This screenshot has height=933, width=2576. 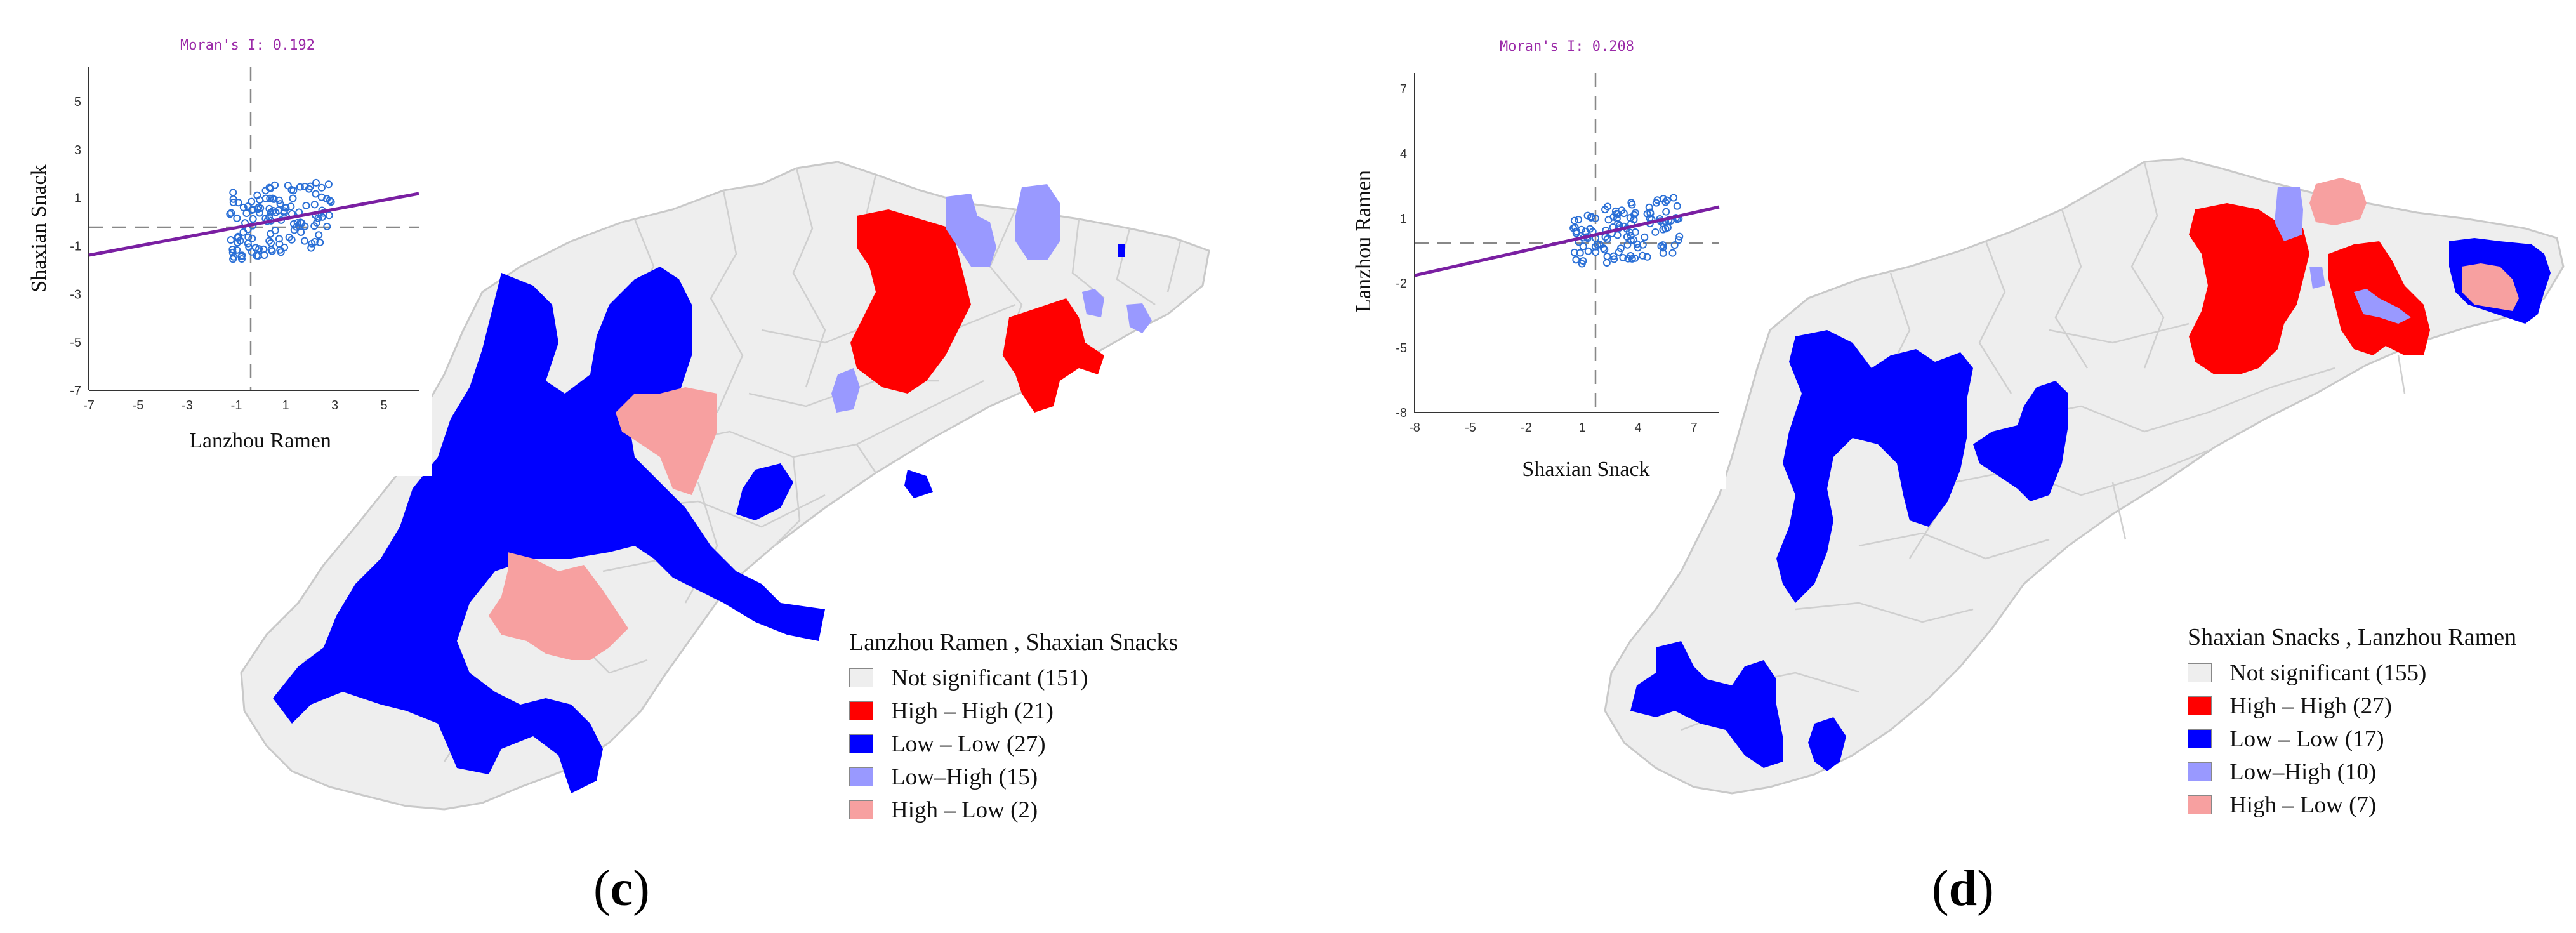 I want to click on caption-c: (c), so click(x=621, y=888).